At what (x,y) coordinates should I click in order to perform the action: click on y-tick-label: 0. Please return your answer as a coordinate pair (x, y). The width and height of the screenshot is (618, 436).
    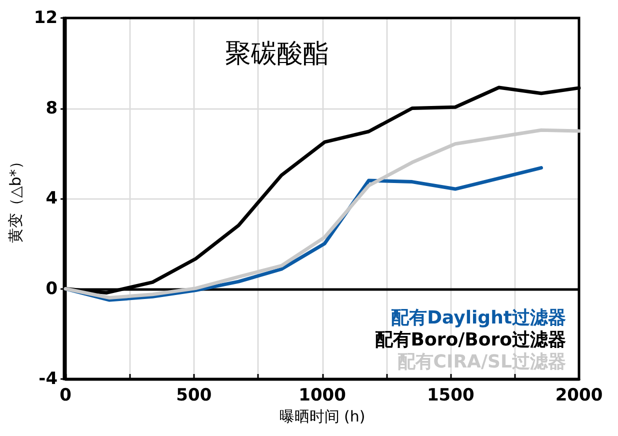
    Looking at the image, I should click on (52, 288).